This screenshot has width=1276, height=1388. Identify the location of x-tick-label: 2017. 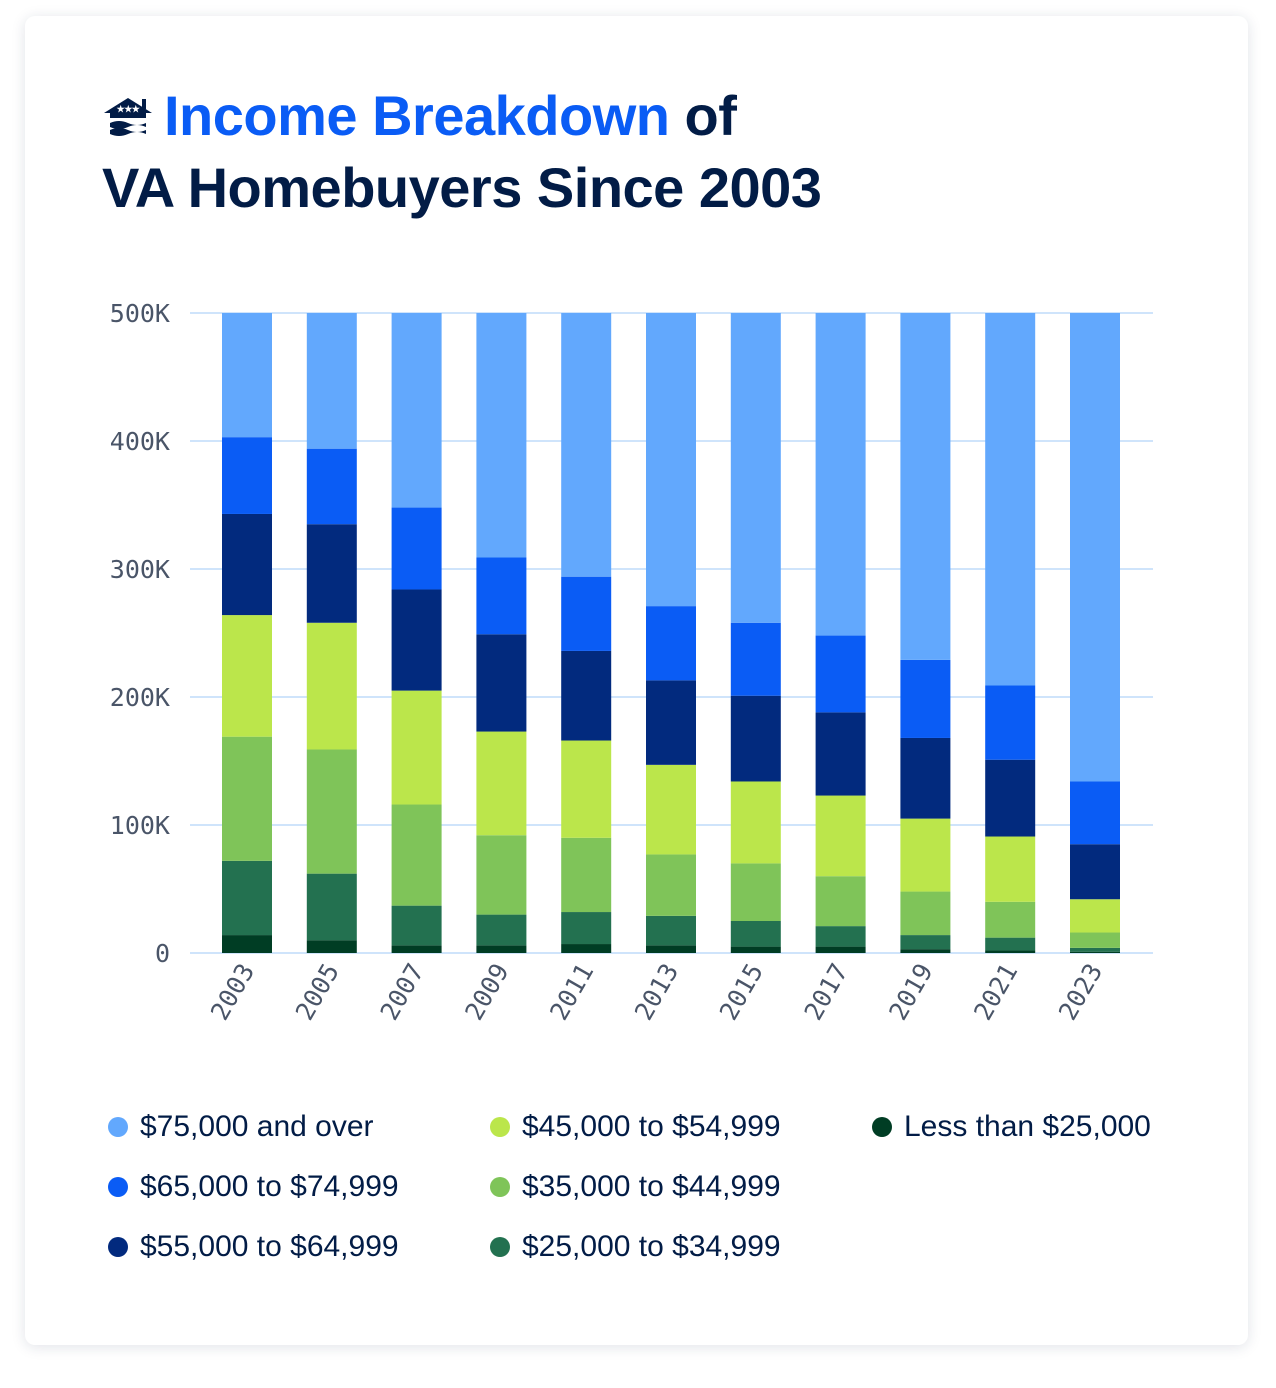
(826, 992).